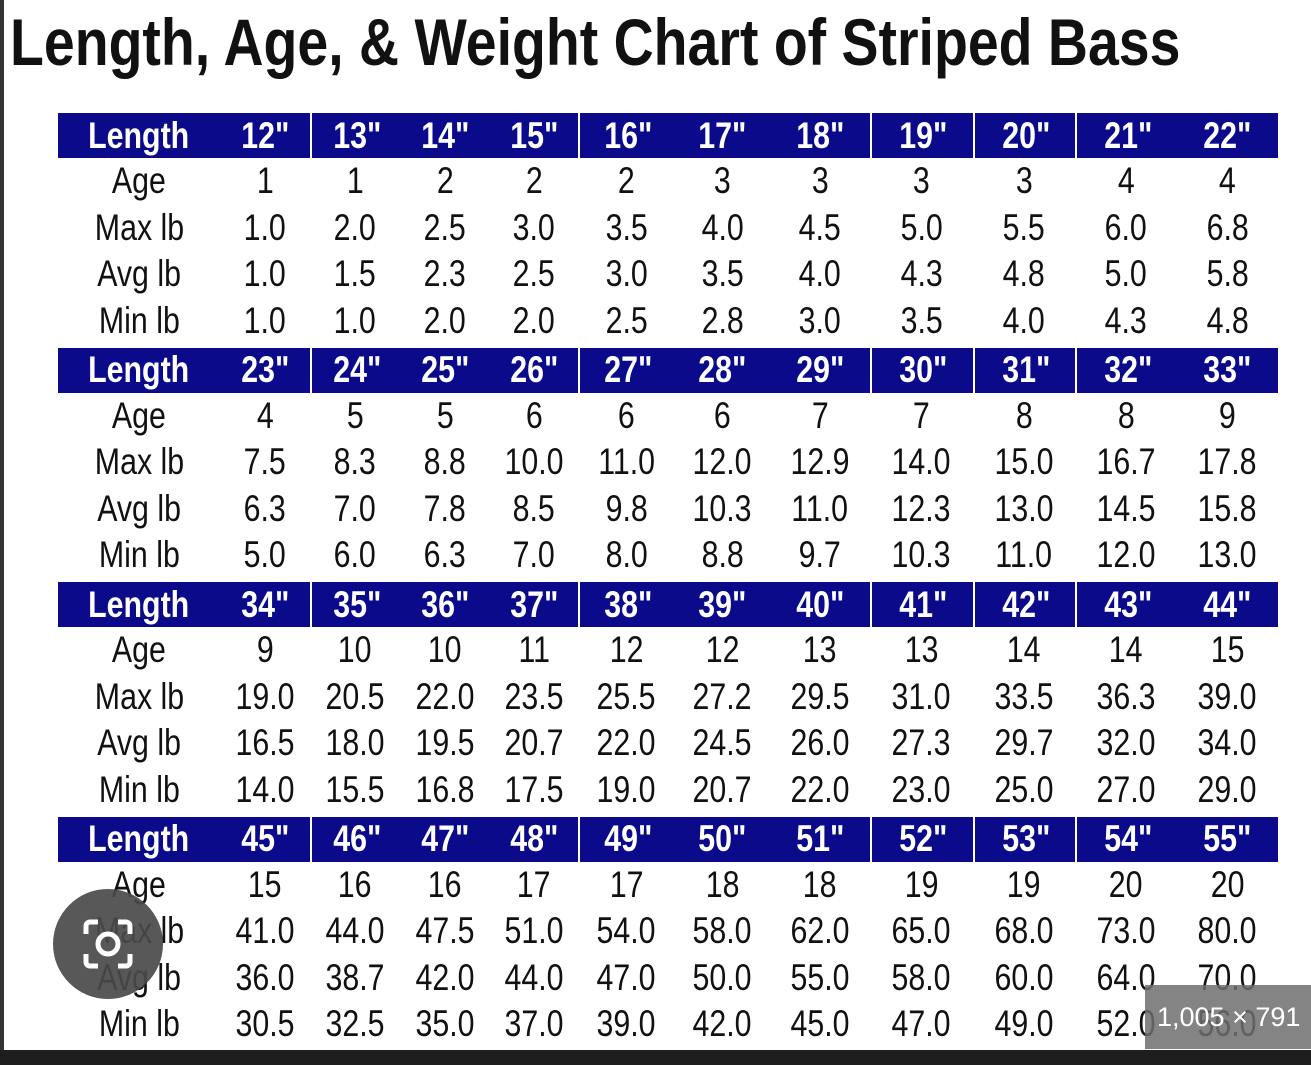  Describe the element at coordinates (626, 789) in the screenshot. I see `value: 19.0` at that location.